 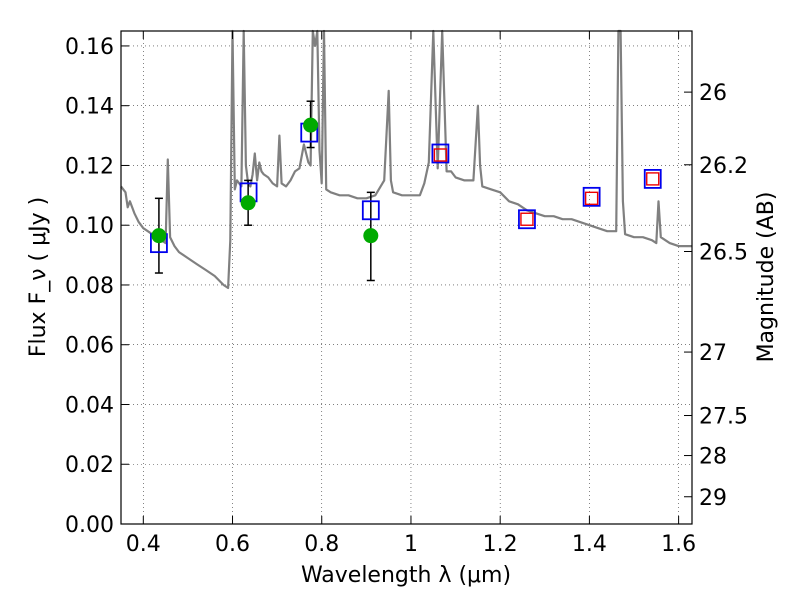 I want to click on right-axis-label: Magnitude (AB), so click(x=766, y=277).